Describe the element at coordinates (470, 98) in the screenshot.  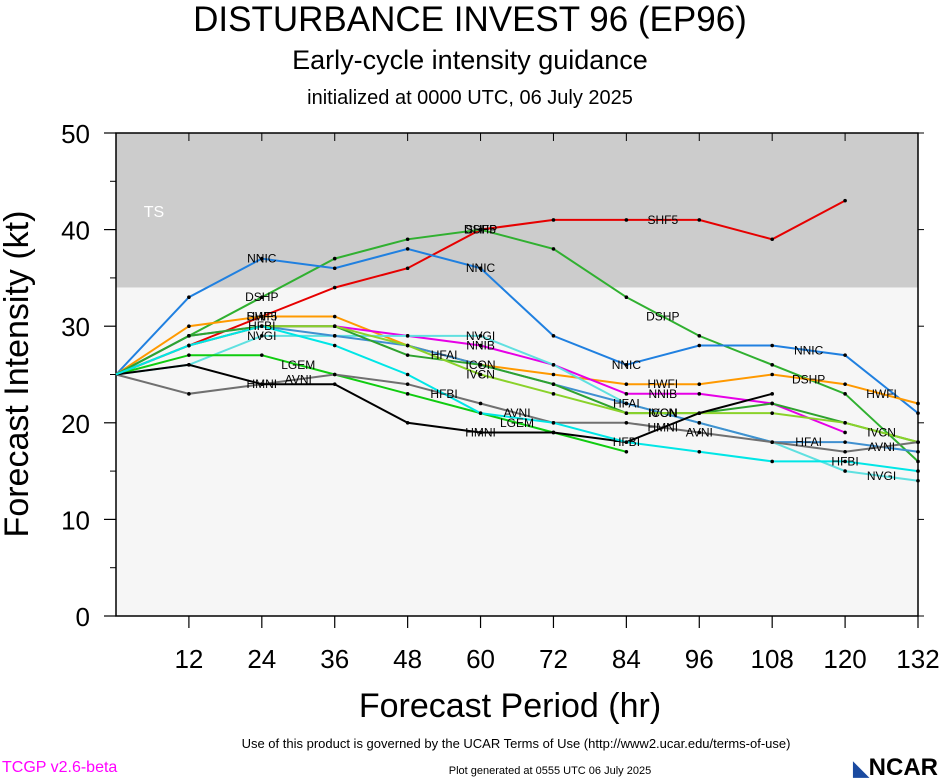
I see `init-line: initialized at 0000 UTC, 06 July 2025` at that location.